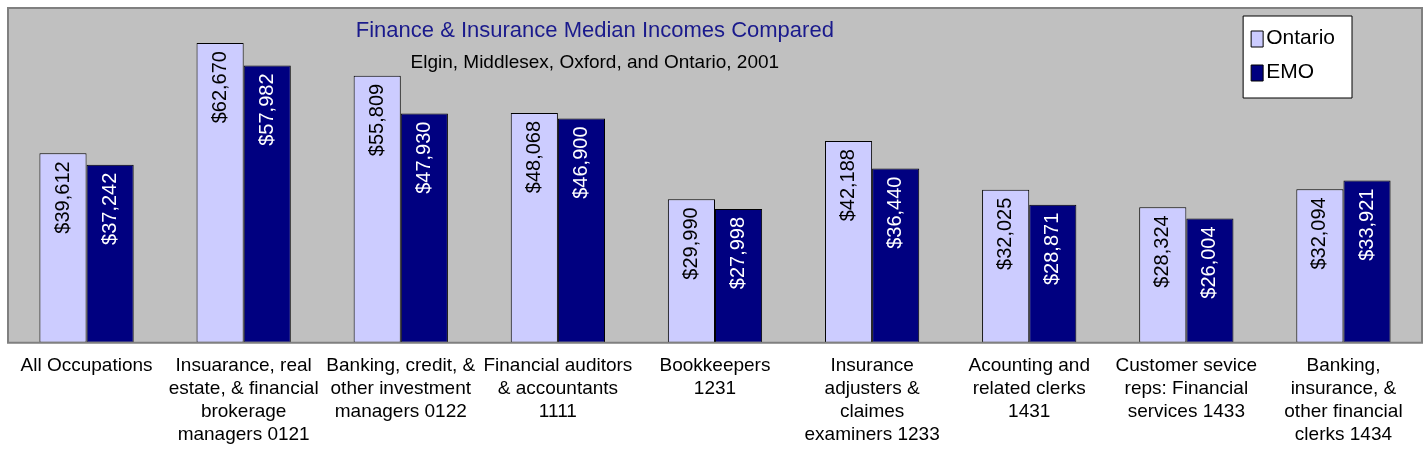 The height and width of the screenshot is (458, 1426). I want to click on legend-label: EMO, so click(1290, 71).